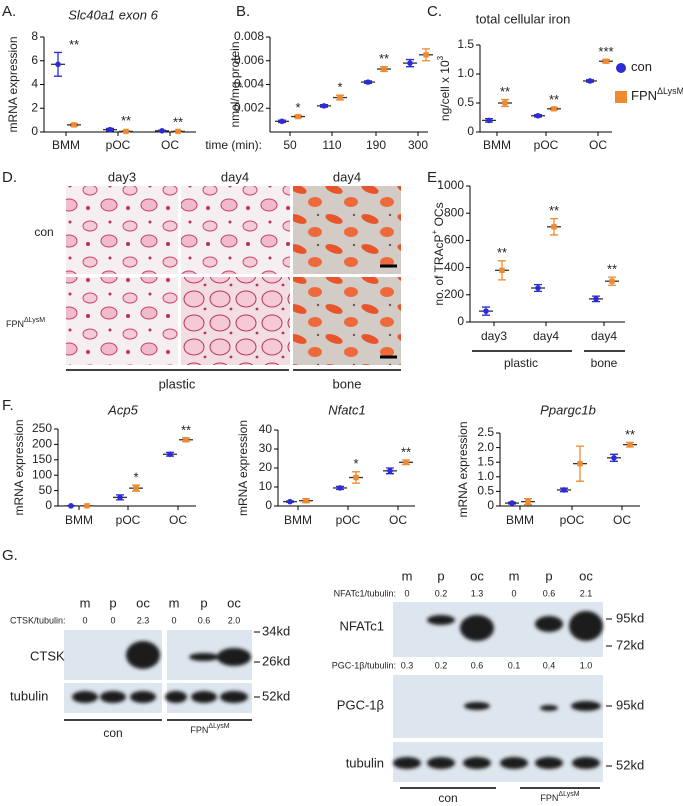 This screenshot has width=683, height=806. I want to click on chart-title: Slc40a1 exon 6, so click(113, 14).